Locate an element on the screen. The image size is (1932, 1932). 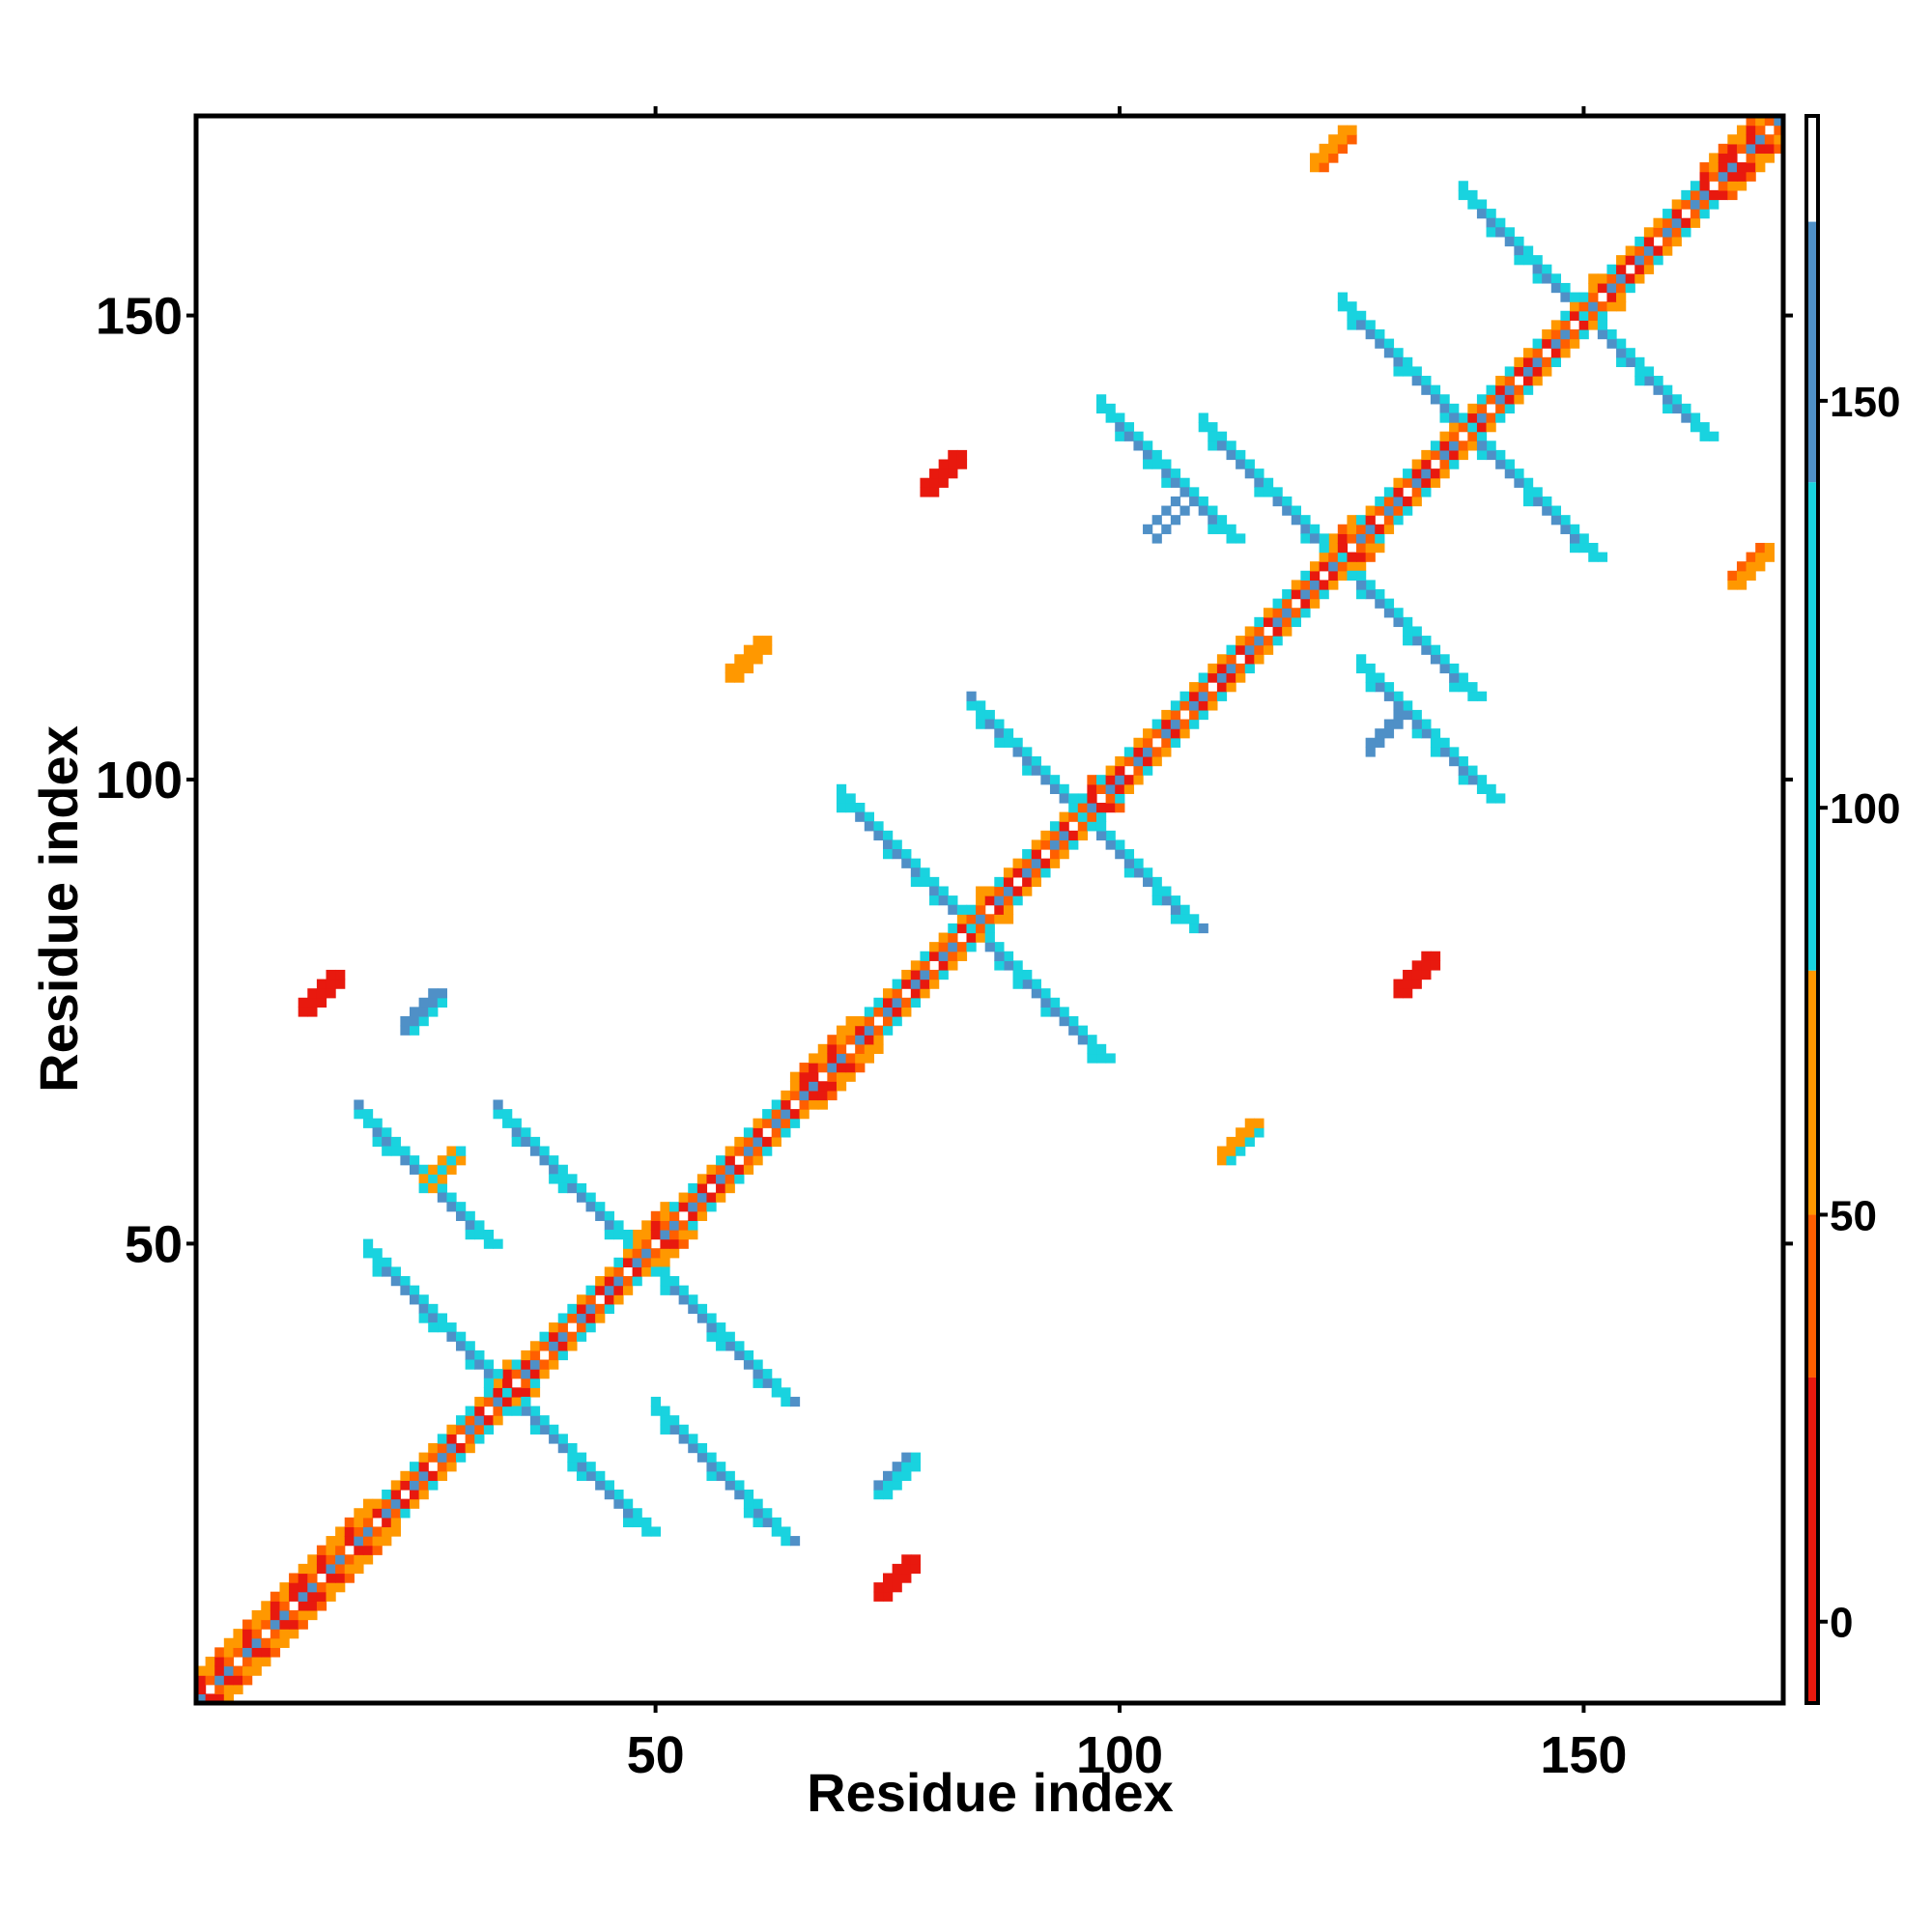
y-tick-label: 50 is located at coordinates (154, 1244).